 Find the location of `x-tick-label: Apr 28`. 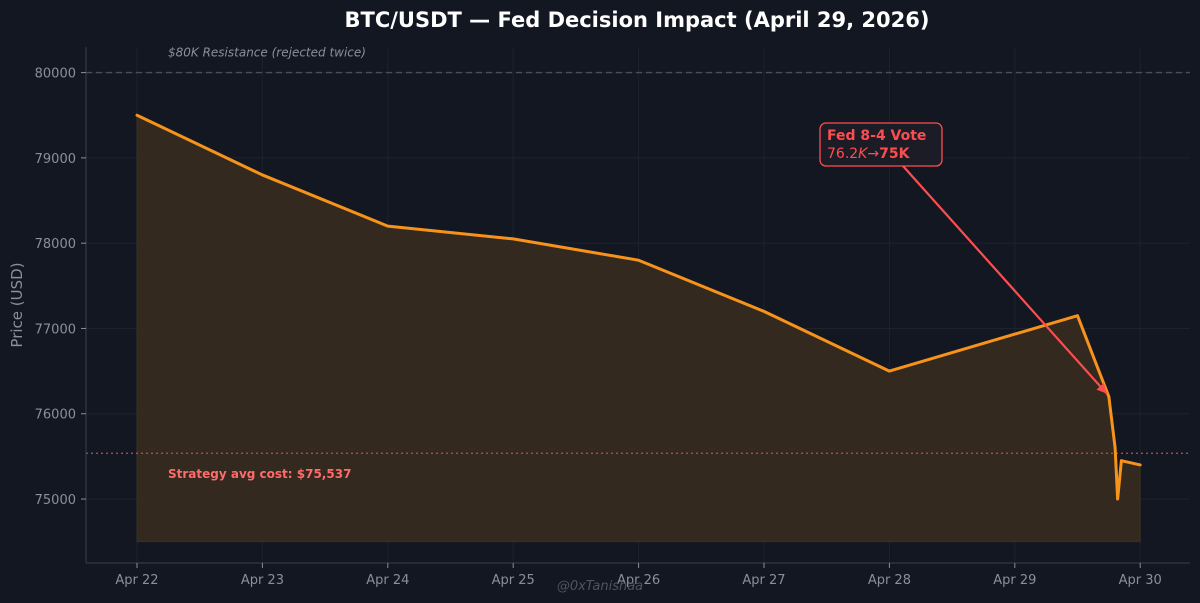

x-tick-label: Apr 28 is located at coordinates (889, 580).